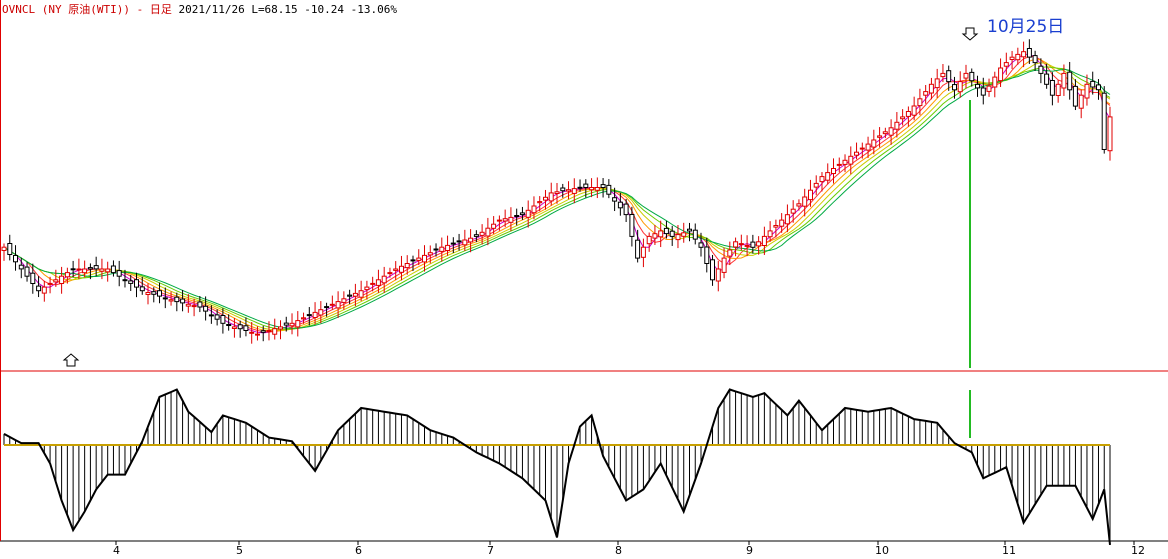 This screenshot has width=1168, height=559. Describe the element at coordinates (882, 550) in the screenshot. I see `x-tick-label: 10` at that location.